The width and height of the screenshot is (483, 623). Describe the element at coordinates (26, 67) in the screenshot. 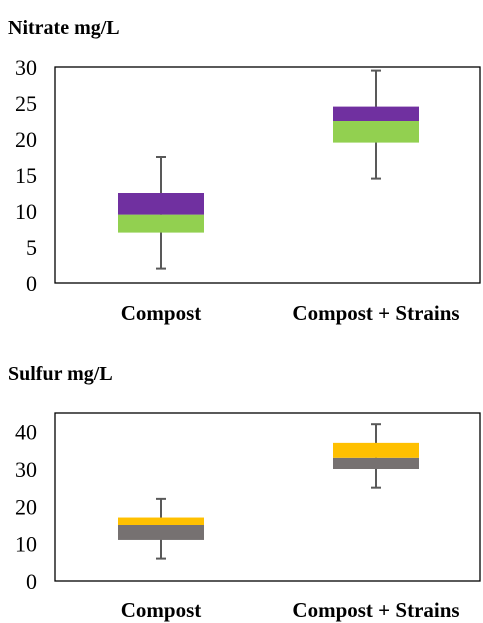

I see `nitrate-y-tick-label: 30` at that location.